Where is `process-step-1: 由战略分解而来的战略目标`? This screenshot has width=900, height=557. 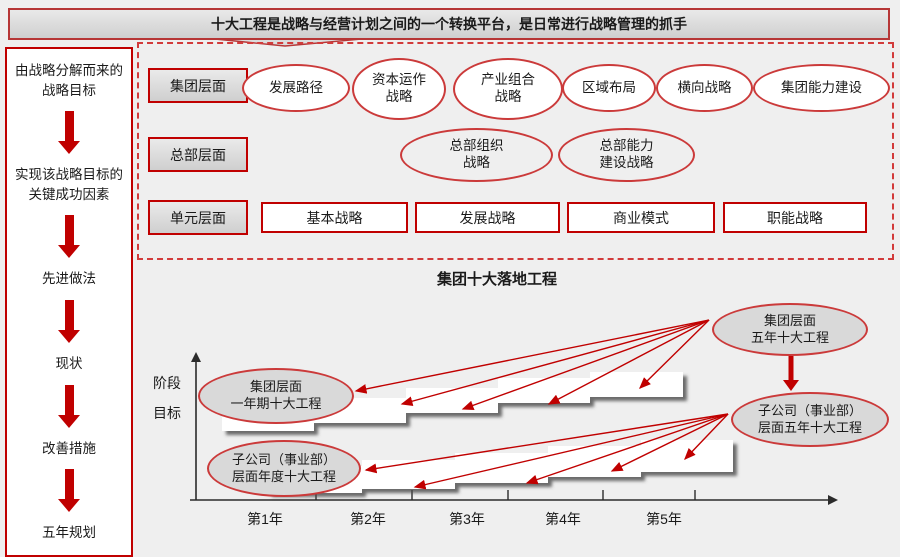
process-step-1: 由战略分解而来的战略目标 is located at coordinates (69, 80).